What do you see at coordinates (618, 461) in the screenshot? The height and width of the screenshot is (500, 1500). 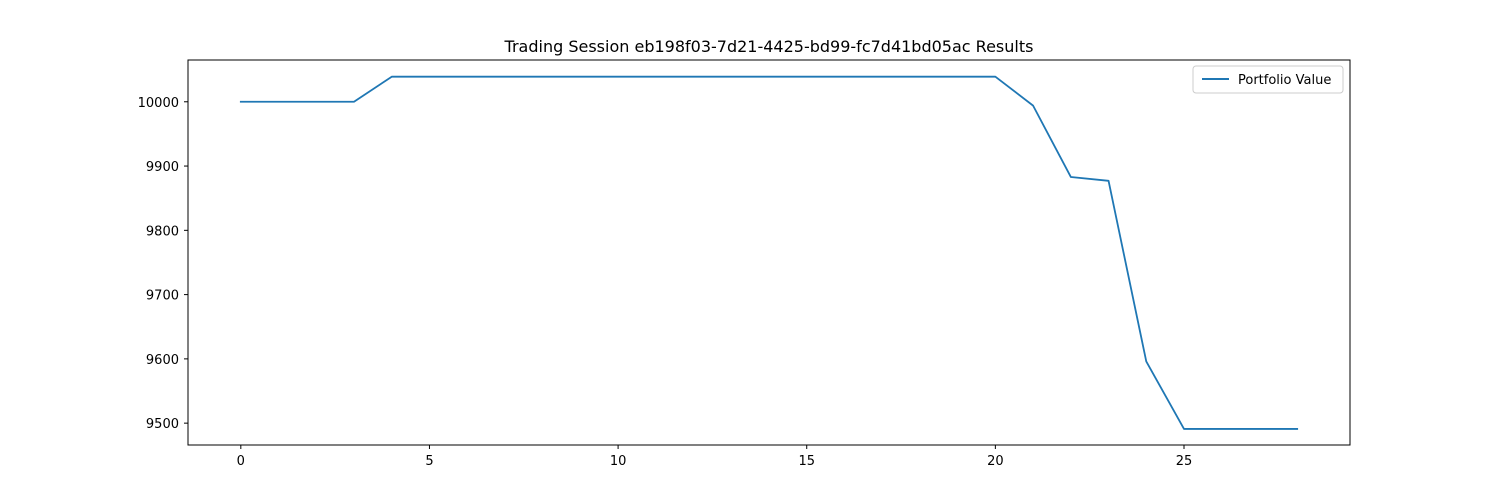 I see `x-tick-label: 10` at bounding box center [618, 461].